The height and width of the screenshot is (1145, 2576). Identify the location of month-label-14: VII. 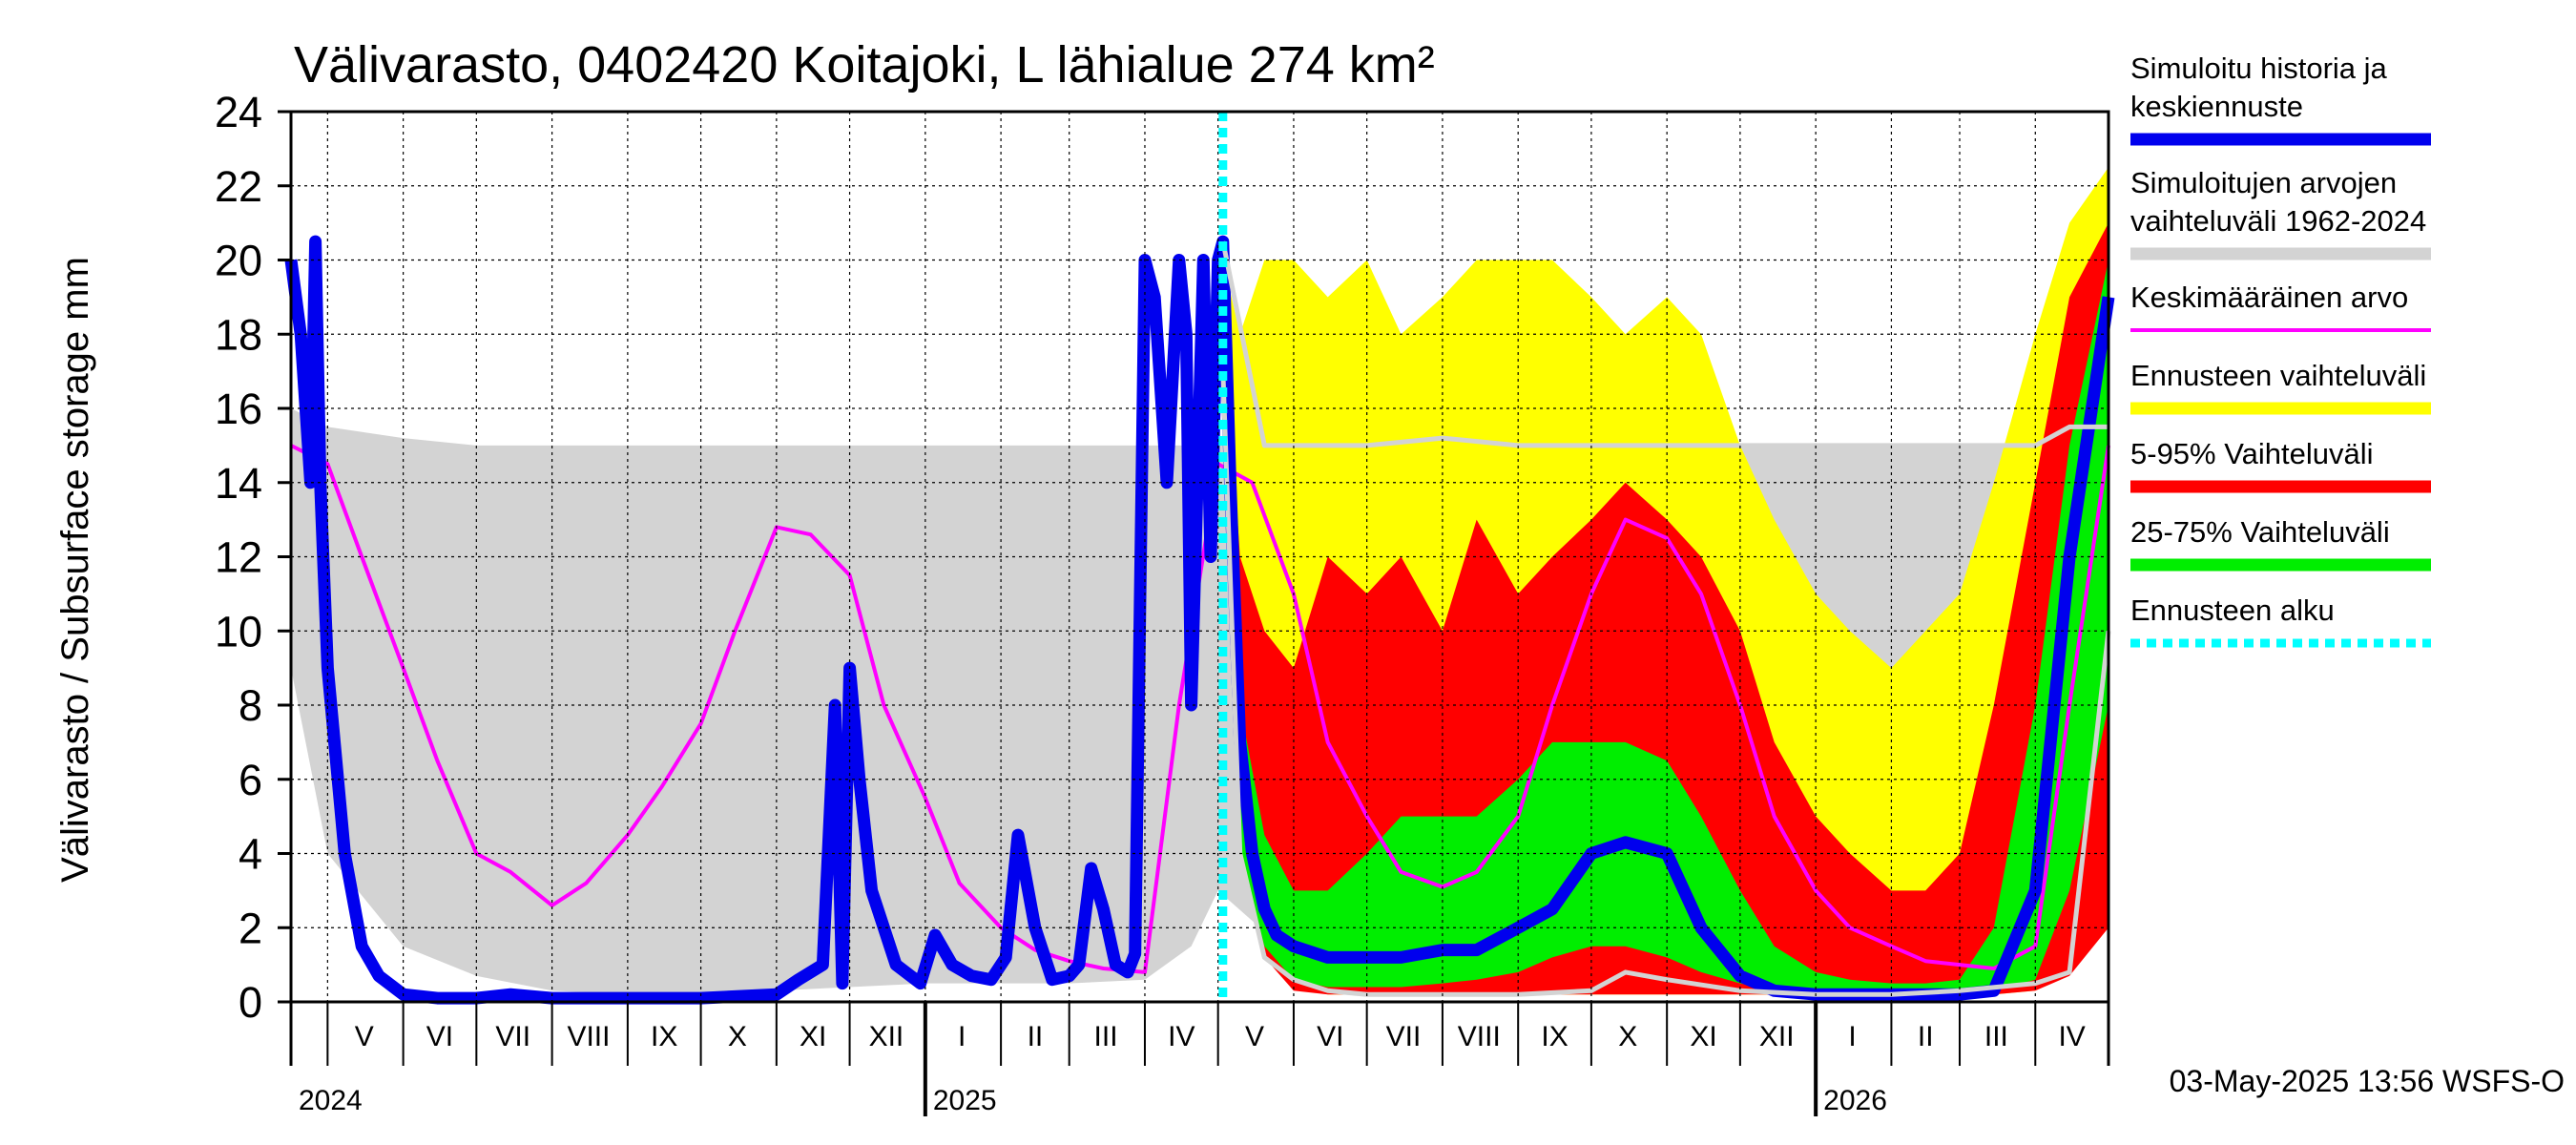
(1404, 1036).